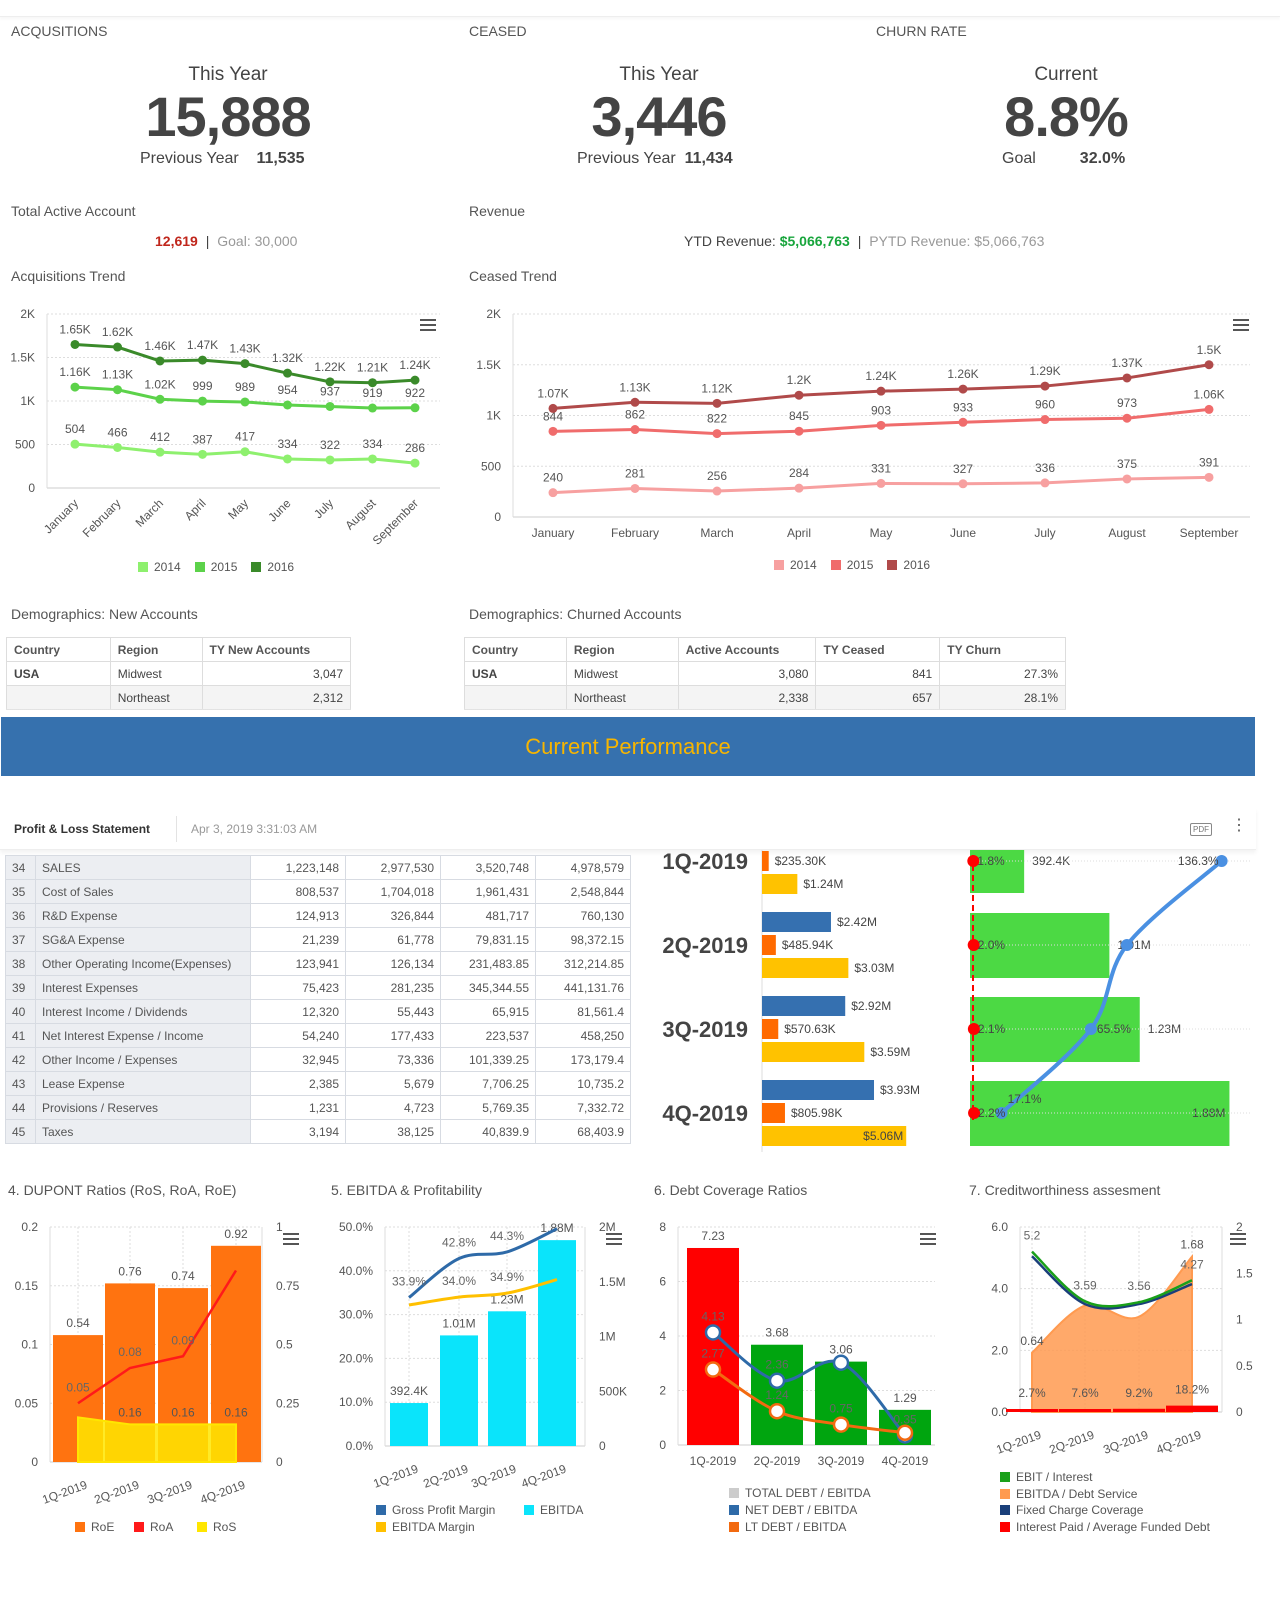 The image size is (1280, 1600). I want to click on x-tick-label: 3Q-2019, so click(493, 1476).